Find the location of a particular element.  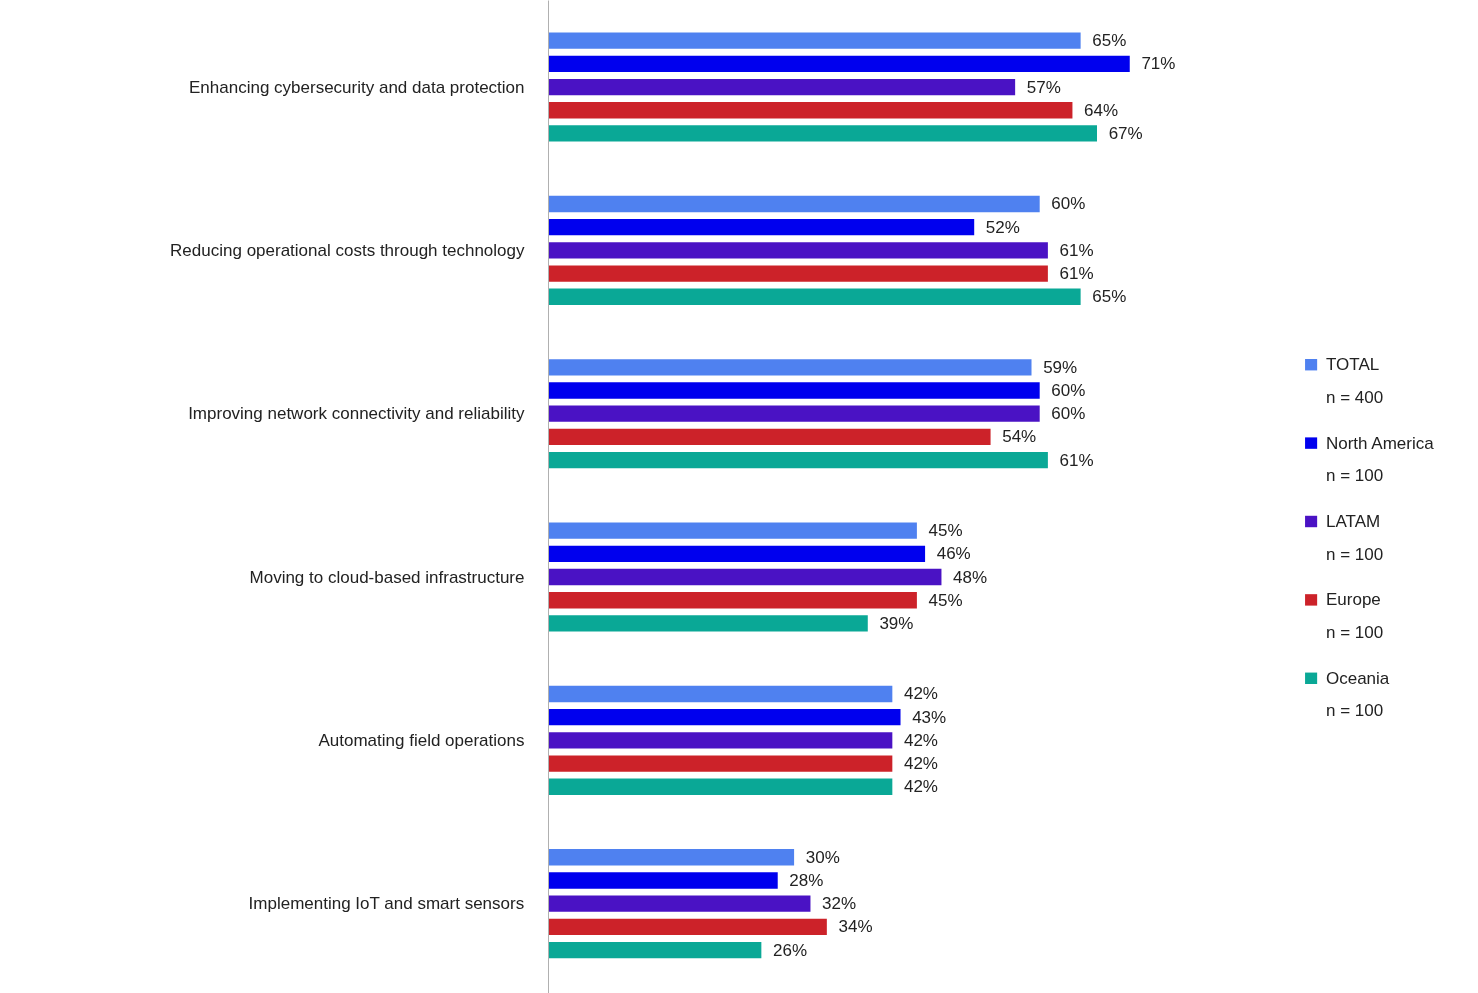

data-label: 67% is located at coordinates (1125, 133).